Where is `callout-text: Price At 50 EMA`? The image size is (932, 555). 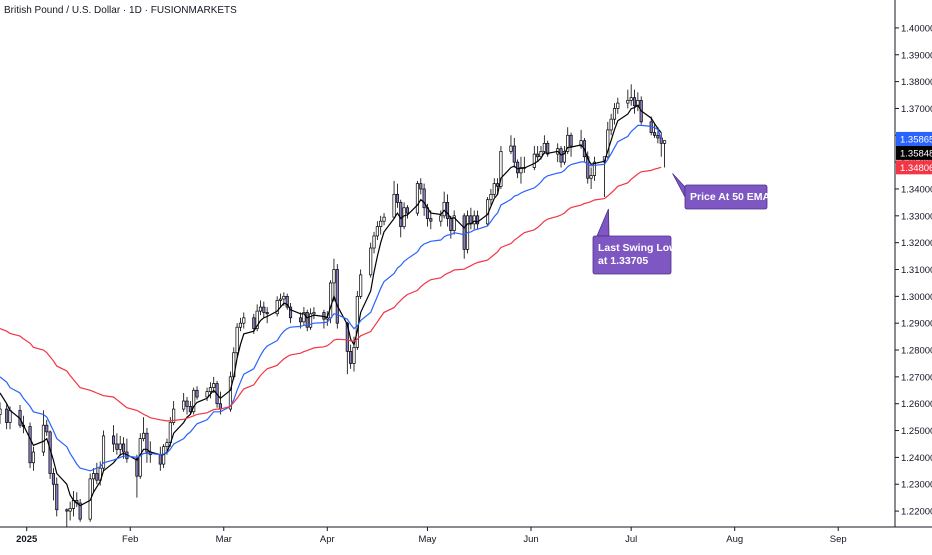
callout-text: Price At 50 EMA is located at coordinates (730, 197).